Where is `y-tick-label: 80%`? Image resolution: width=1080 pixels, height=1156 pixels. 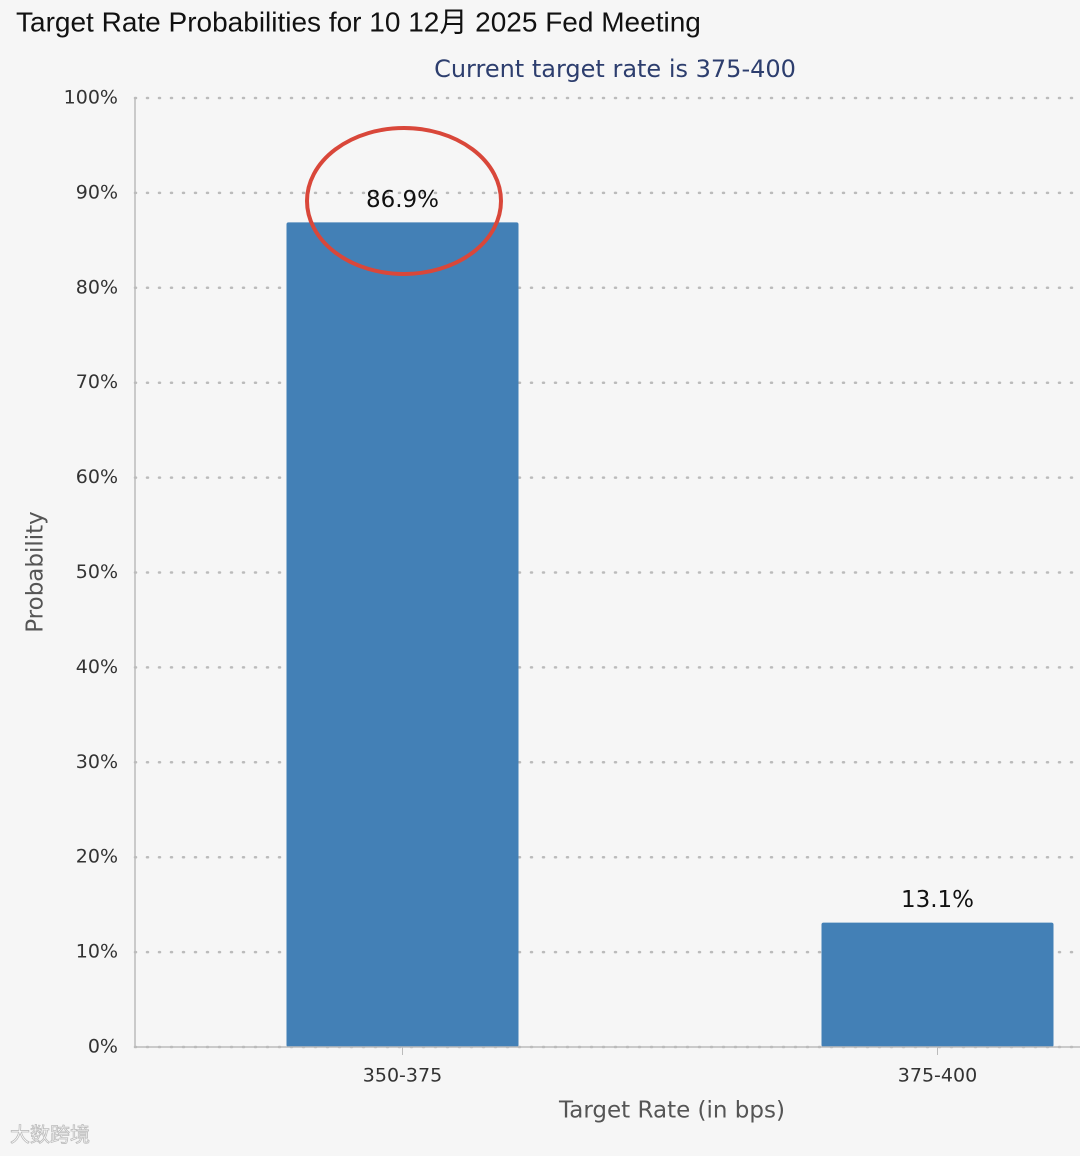
y-tick-label: 80% is located at coordinates (97, 287).